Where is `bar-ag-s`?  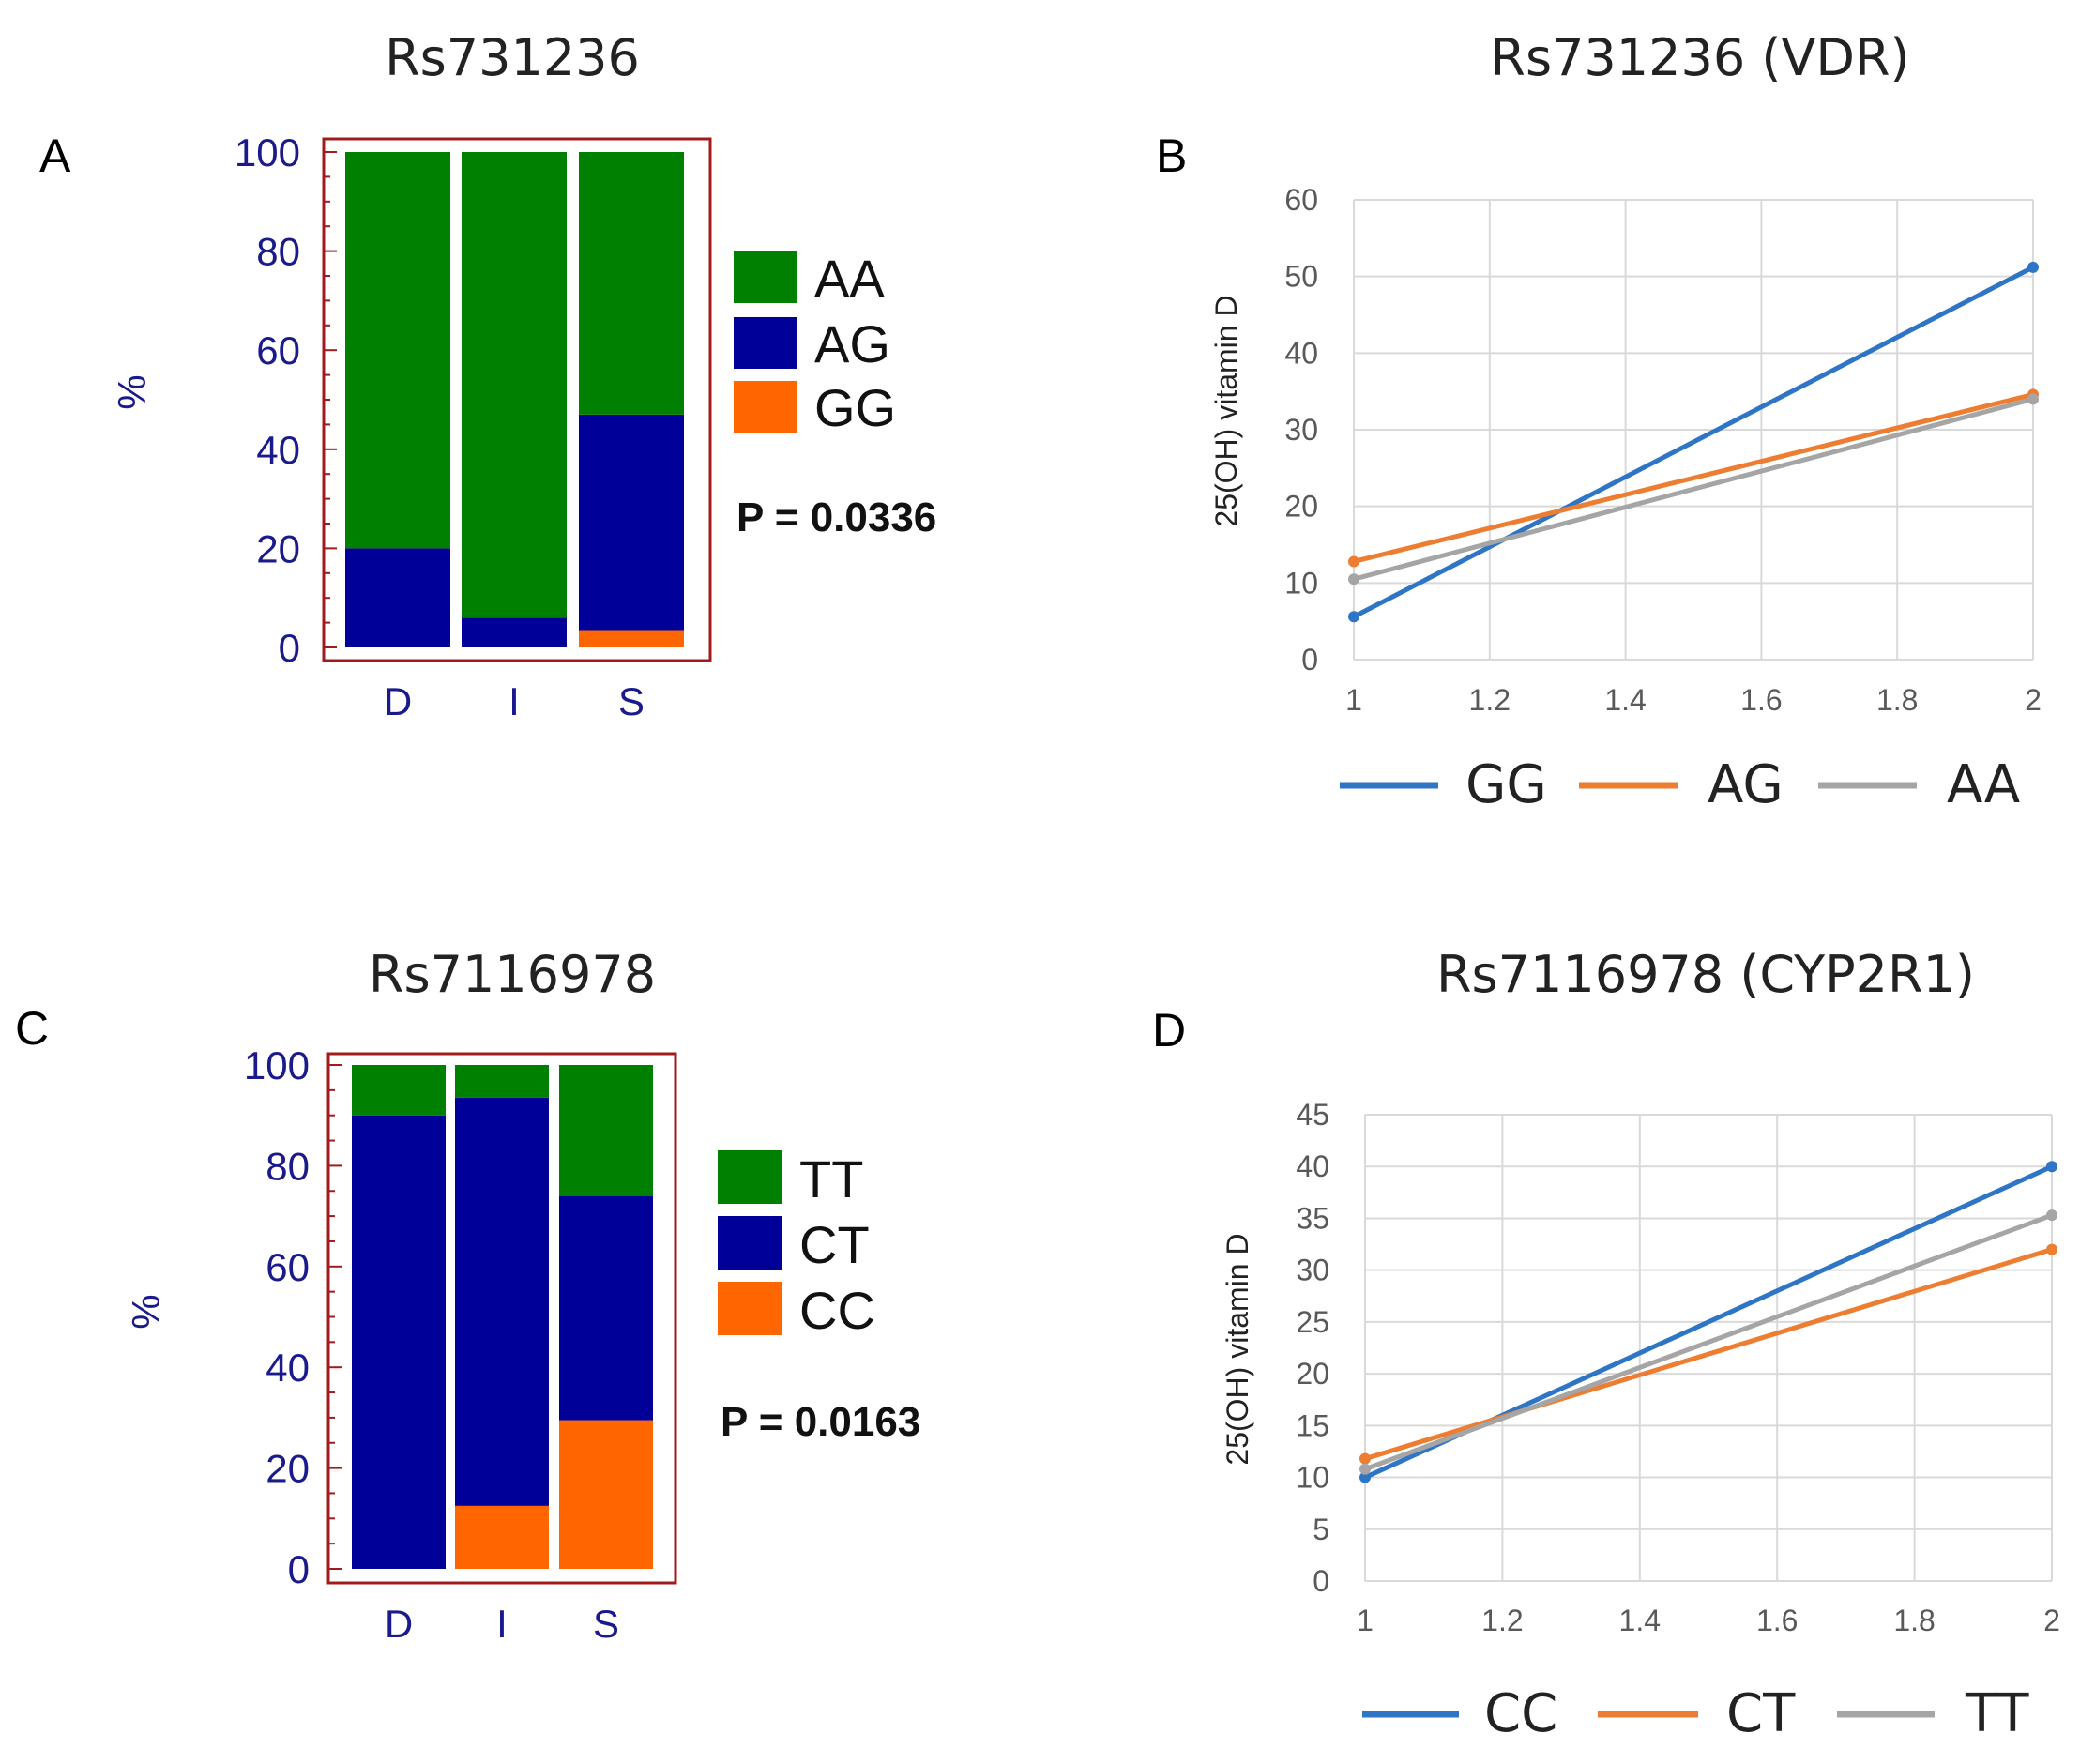
bar-ag-s is located at coordinates (632, 522).